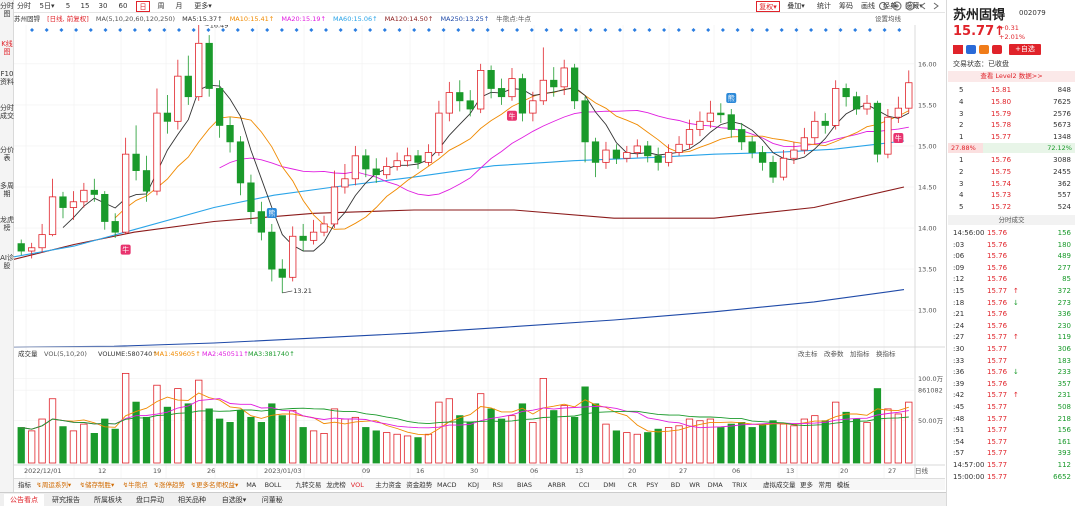  What do you see at coordinates (1001, 101) in the screenshot?
I see `ask-price: 15.80` at bounding box center [1001, 101].